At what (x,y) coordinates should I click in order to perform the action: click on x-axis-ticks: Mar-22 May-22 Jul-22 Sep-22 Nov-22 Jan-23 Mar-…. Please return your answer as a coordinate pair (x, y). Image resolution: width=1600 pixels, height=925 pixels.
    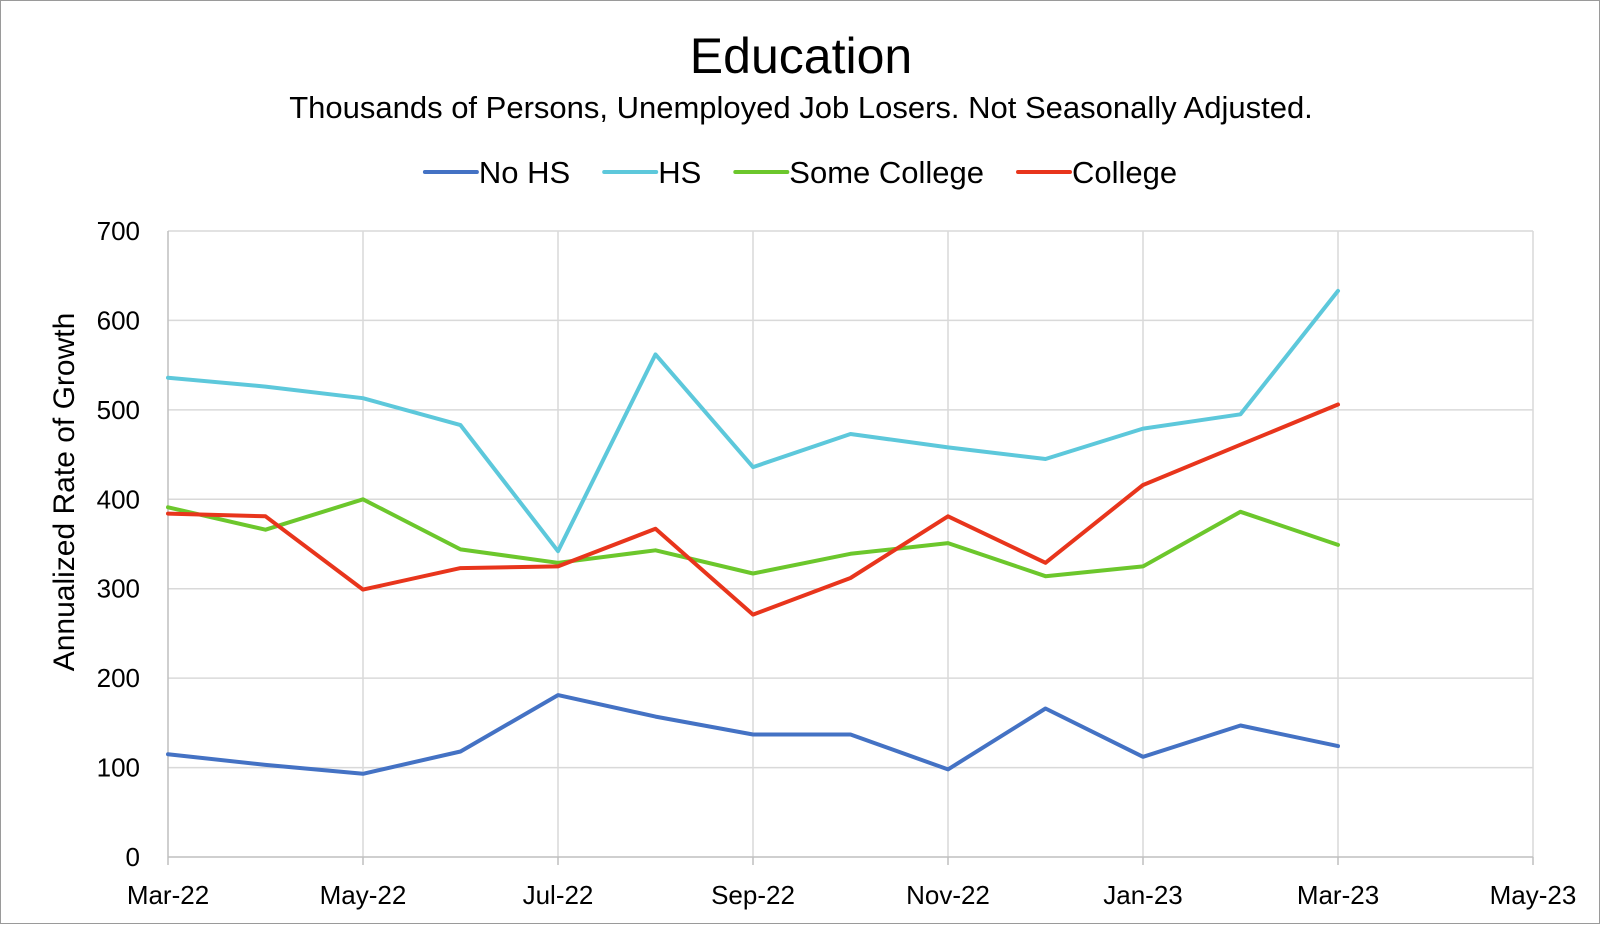
    Looking at the image, I should click on (852, 895).